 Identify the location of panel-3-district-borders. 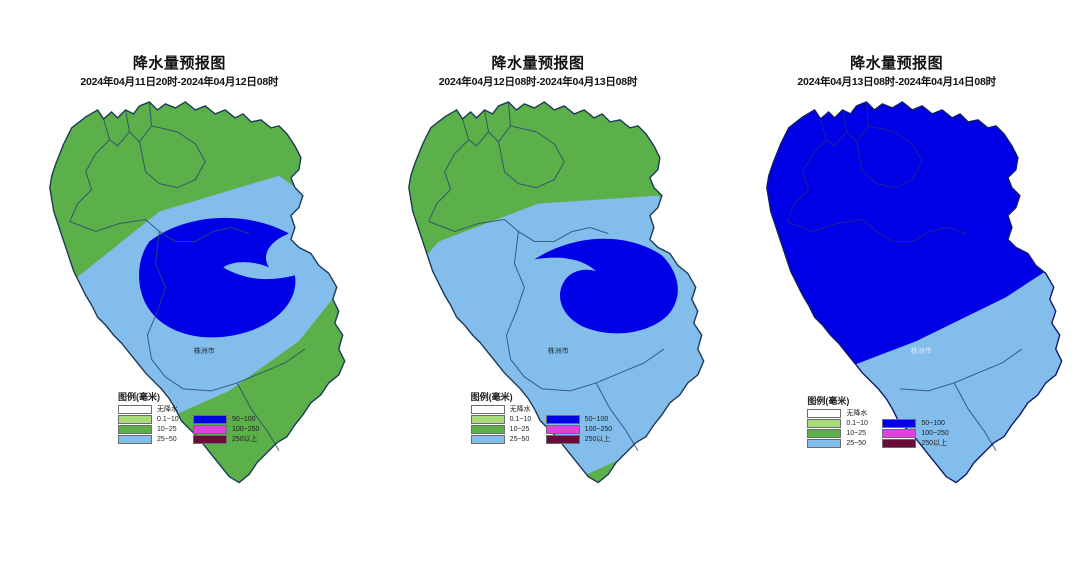
(876, 171).